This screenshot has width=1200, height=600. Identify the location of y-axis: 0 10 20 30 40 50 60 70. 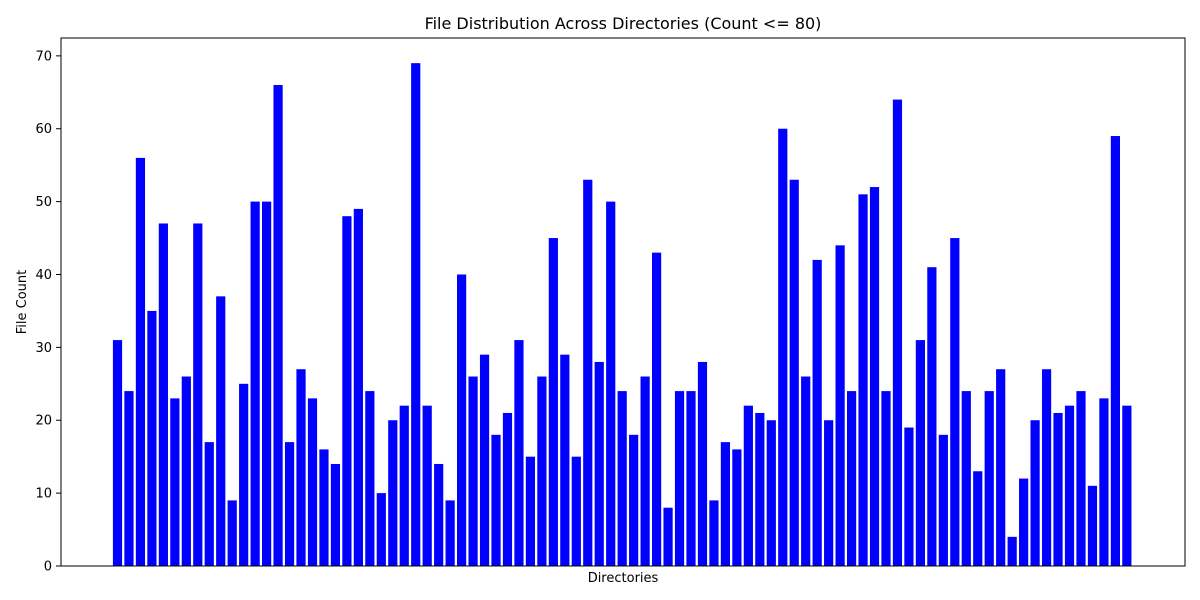
(48, 312).